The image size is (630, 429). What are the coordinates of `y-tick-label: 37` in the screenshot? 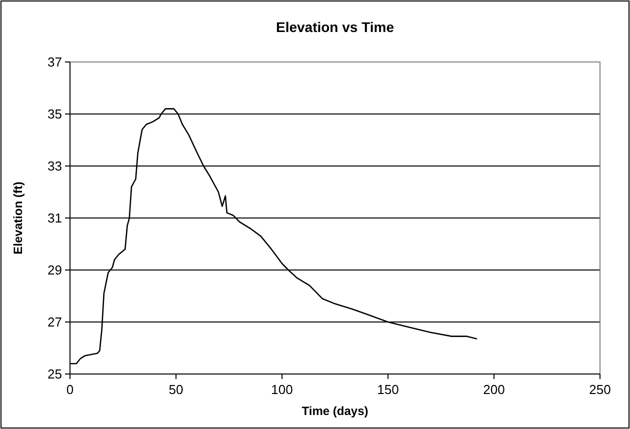 It's located at (55, 62).